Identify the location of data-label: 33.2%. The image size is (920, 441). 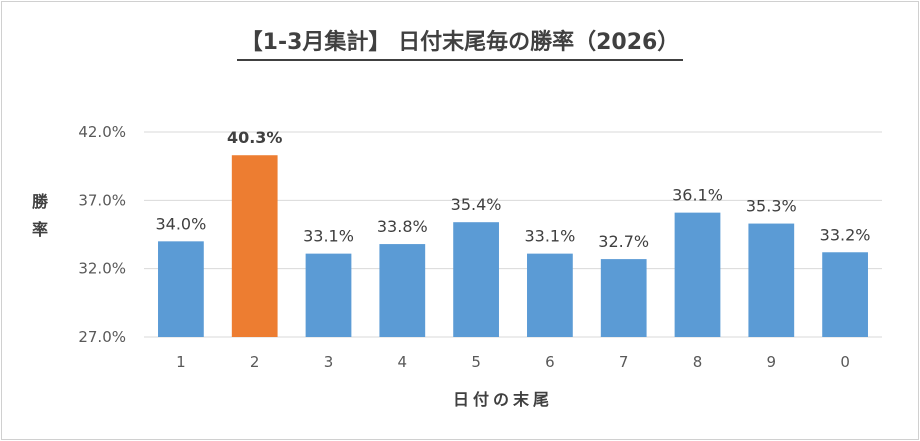
(845, 234).